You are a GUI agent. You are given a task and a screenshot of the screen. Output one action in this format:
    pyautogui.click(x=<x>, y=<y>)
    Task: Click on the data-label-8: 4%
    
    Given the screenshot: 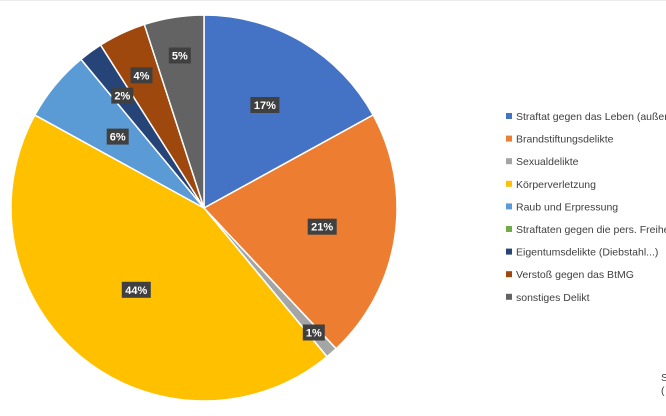 What is the action you would take?
    pyautogui.click(x=142, y=76)
    